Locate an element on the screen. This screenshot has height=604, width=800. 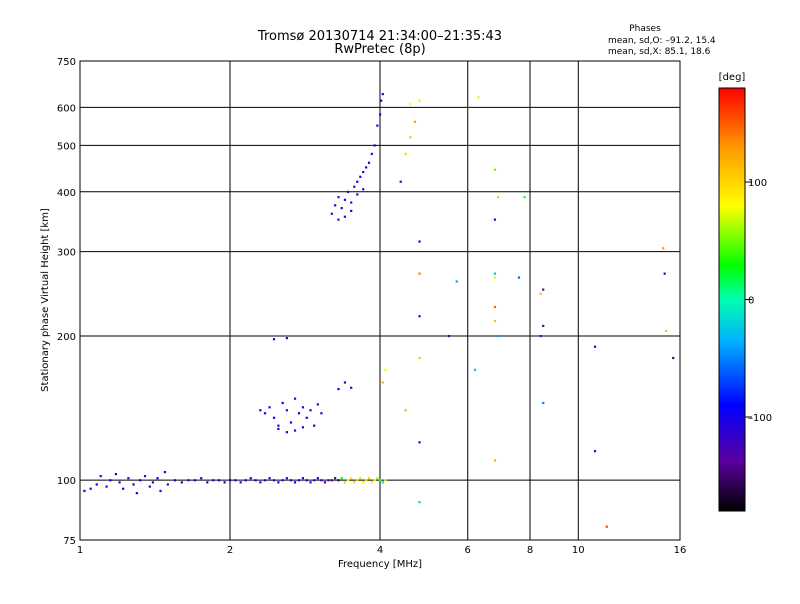
y-tick-label: 750 is located at coordinates (66, 62).